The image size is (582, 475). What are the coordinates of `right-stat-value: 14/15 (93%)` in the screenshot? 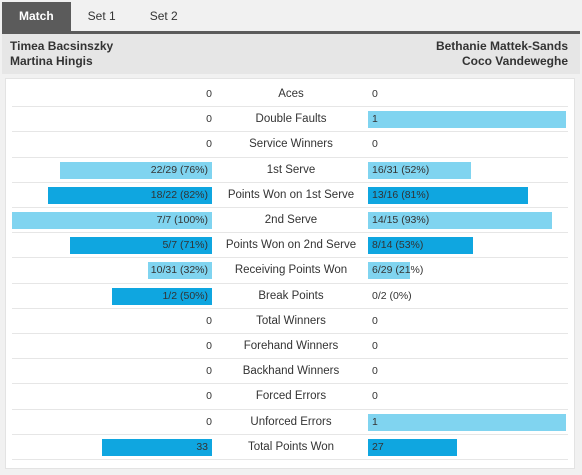 It's located at (401, 220).